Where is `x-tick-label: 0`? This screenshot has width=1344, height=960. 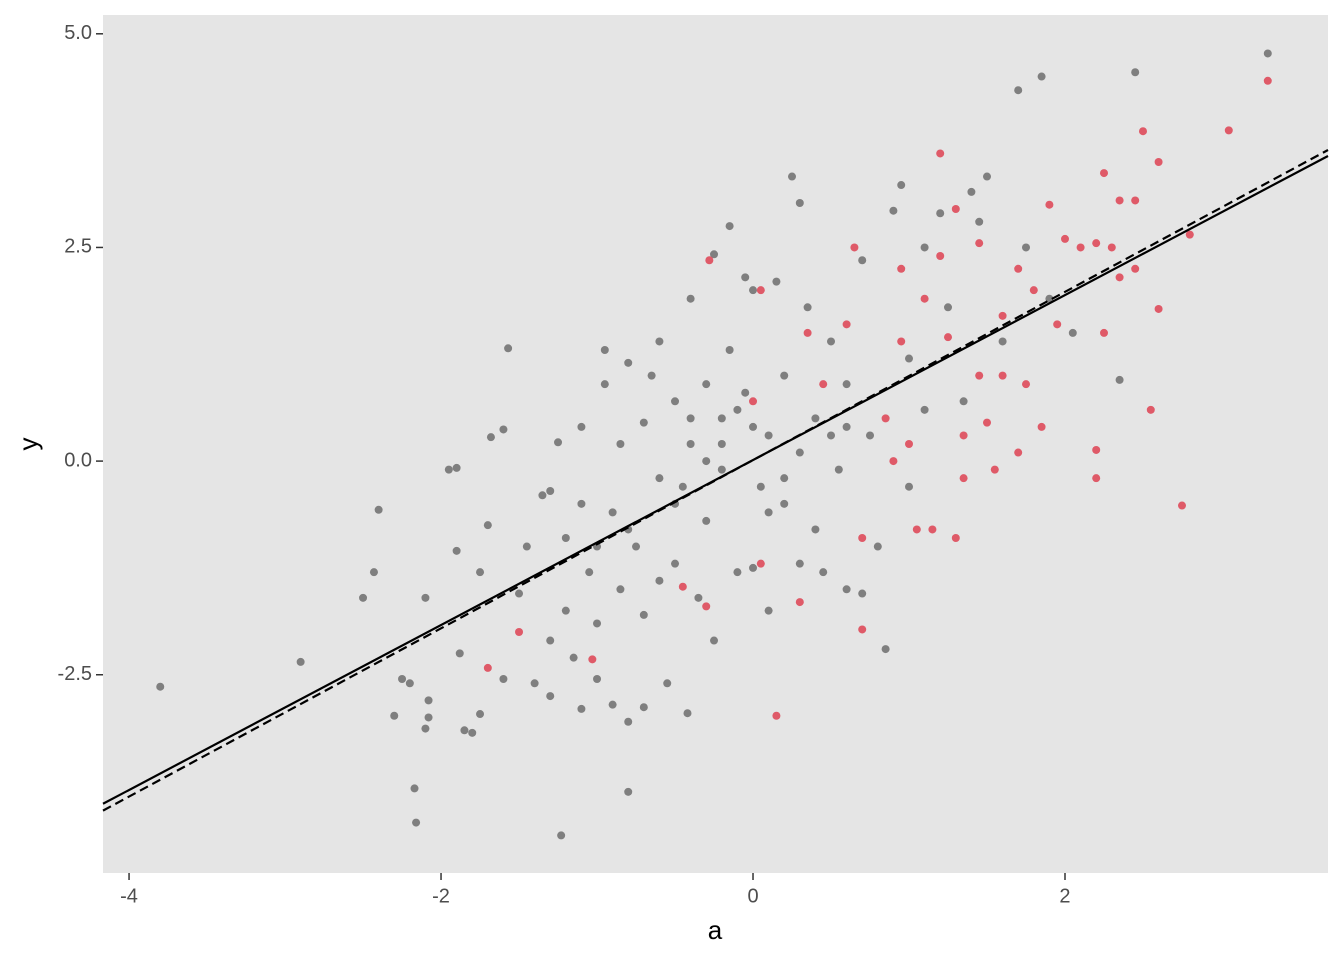
x-tick-label: 0 is located at coordinates (752, 896).